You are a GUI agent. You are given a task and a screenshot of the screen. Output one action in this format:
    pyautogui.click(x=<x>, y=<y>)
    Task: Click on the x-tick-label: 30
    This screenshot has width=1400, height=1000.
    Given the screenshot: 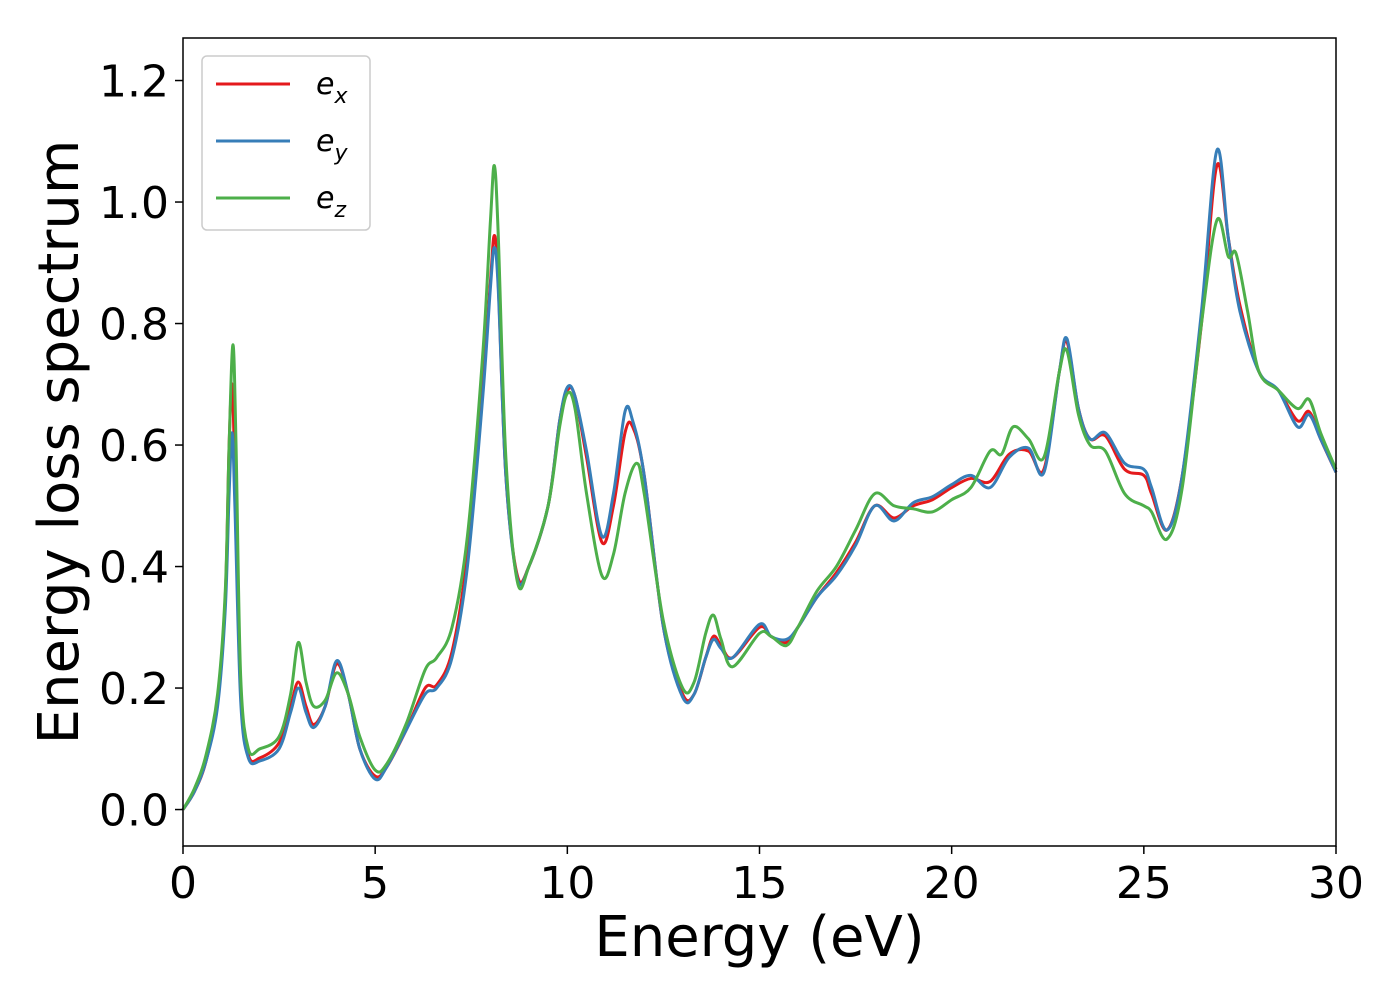 What is the action you would take?
    pyautogui.click(x=1336, y=883)
    